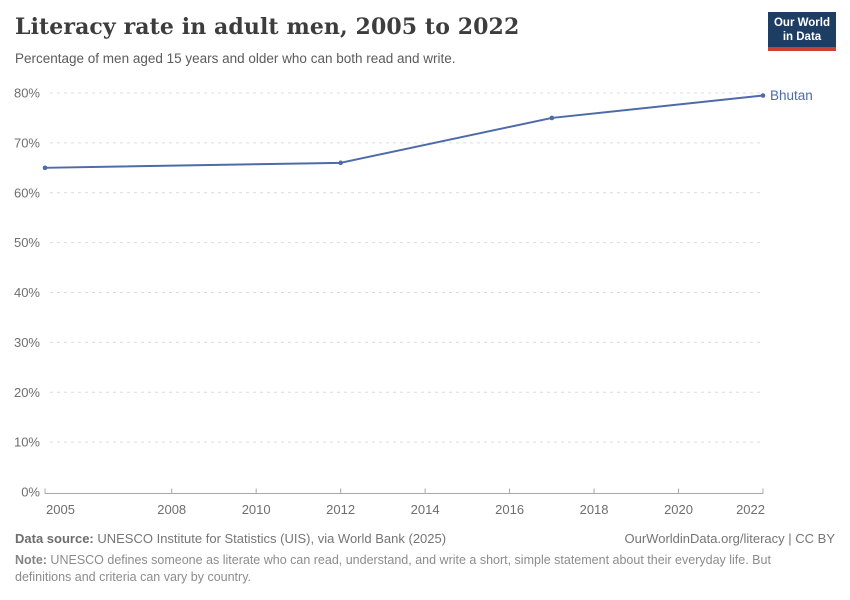 The height and width of the screenshot is (600, 850). I want to click on note-label: Note:, so click(31, 560).